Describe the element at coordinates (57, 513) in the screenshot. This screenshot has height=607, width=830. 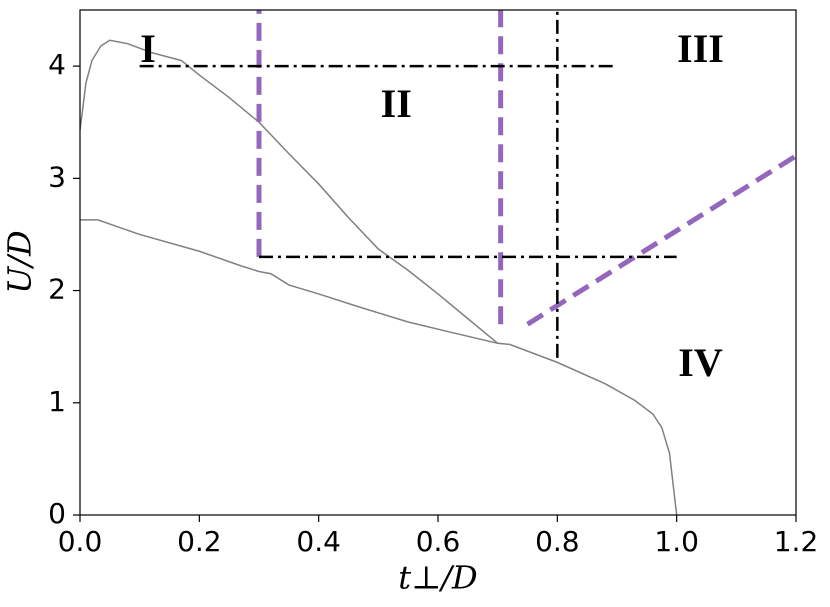
I see `y-tick-label: 0` at that location.